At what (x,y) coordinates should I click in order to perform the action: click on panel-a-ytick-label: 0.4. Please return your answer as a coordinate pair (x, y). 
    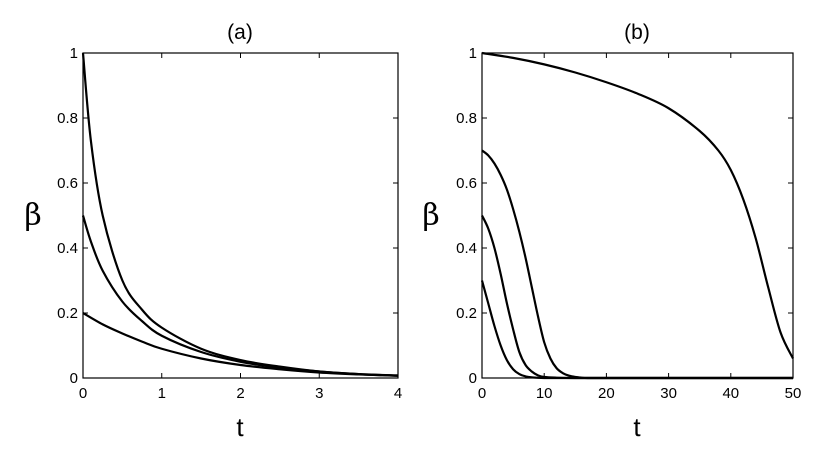
    Looking at the image, I should click on (67, 248).